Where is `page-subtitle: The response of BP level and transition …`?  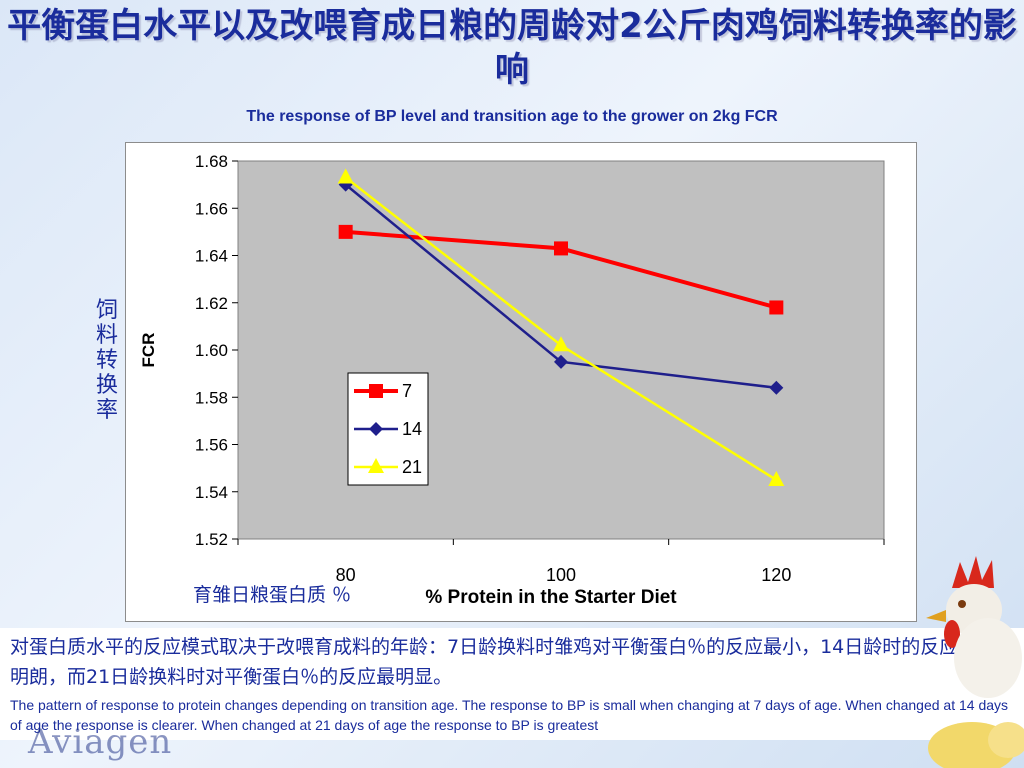
page-subtitle: The response of BP level and transition … is located at coordinates (512, 116).